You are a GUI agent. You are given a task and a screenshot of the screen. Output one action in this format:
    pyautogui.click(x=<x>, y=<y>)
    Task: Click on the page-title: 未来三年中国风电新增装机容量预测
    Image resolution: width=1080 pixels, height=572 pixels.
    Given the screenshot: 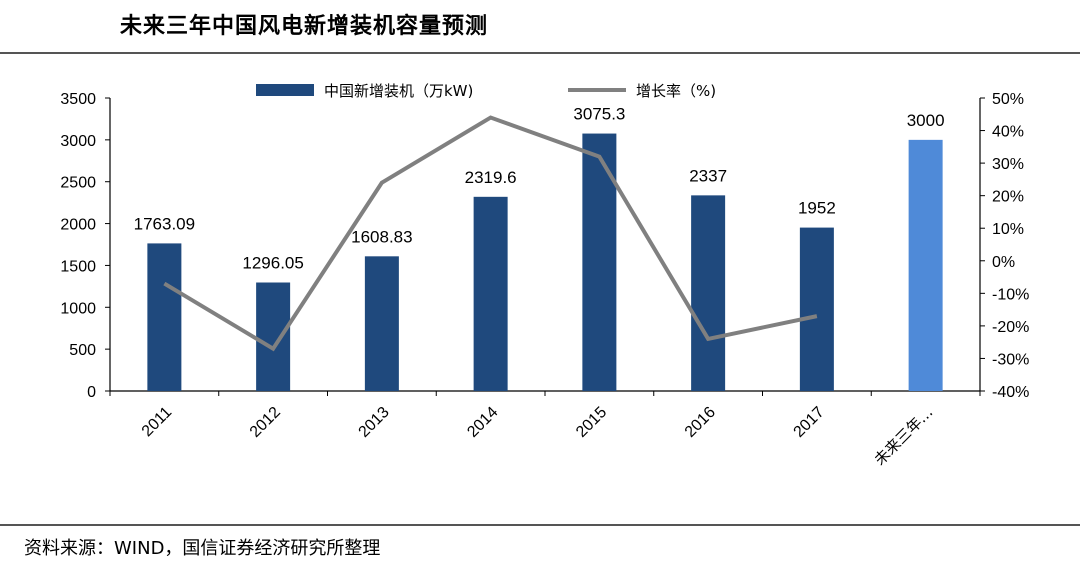 What is the action you would take?
    pyautogui.click(x=304, y=26)
    